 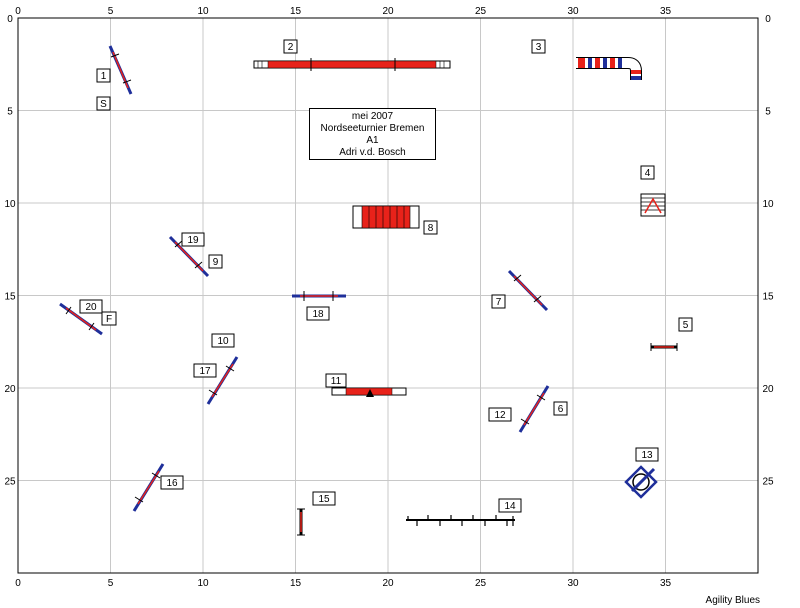 I want to click on x-tick-label-top: 0, so click(x=18, y=11).